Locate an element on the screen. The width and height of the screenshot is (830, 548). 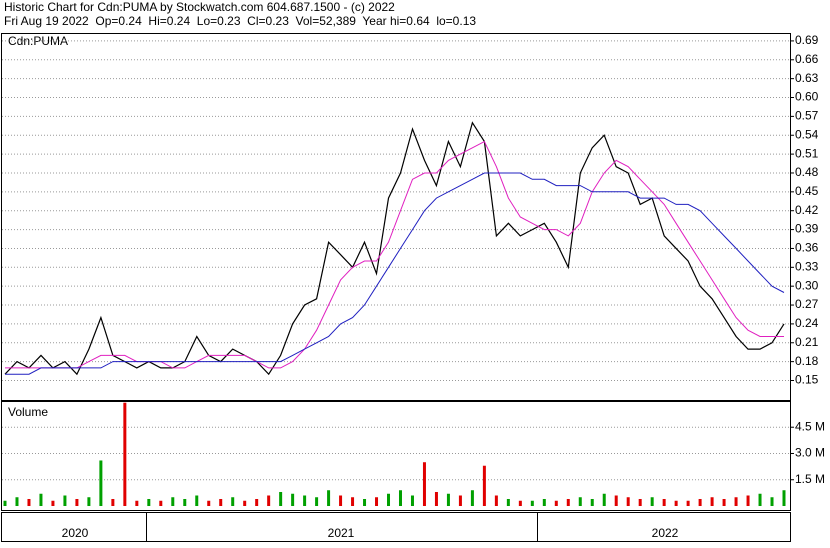
y-tick-label: 0.66 is located at coordinates (807, 59).